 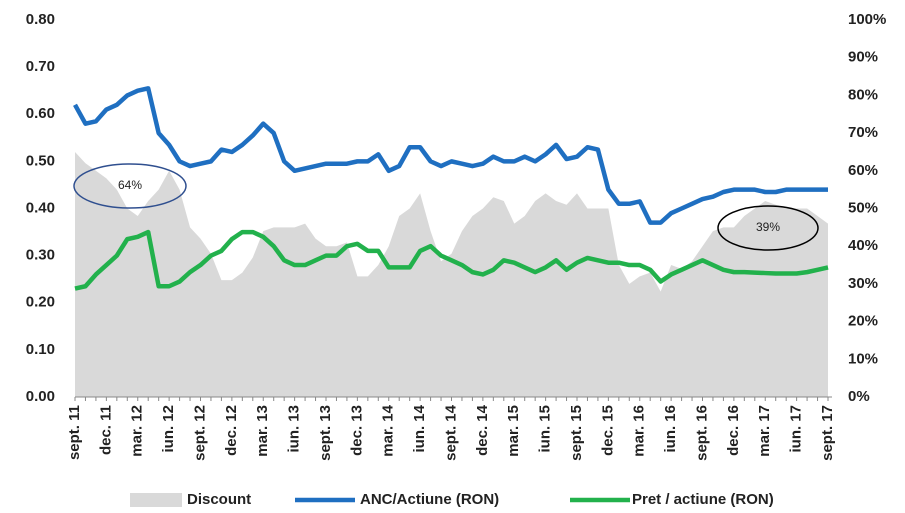 What do you see at coordinates (105, 430) in the screenshot?
I see `x-tick-label: dec. 11` at bounding box center [105, 430].